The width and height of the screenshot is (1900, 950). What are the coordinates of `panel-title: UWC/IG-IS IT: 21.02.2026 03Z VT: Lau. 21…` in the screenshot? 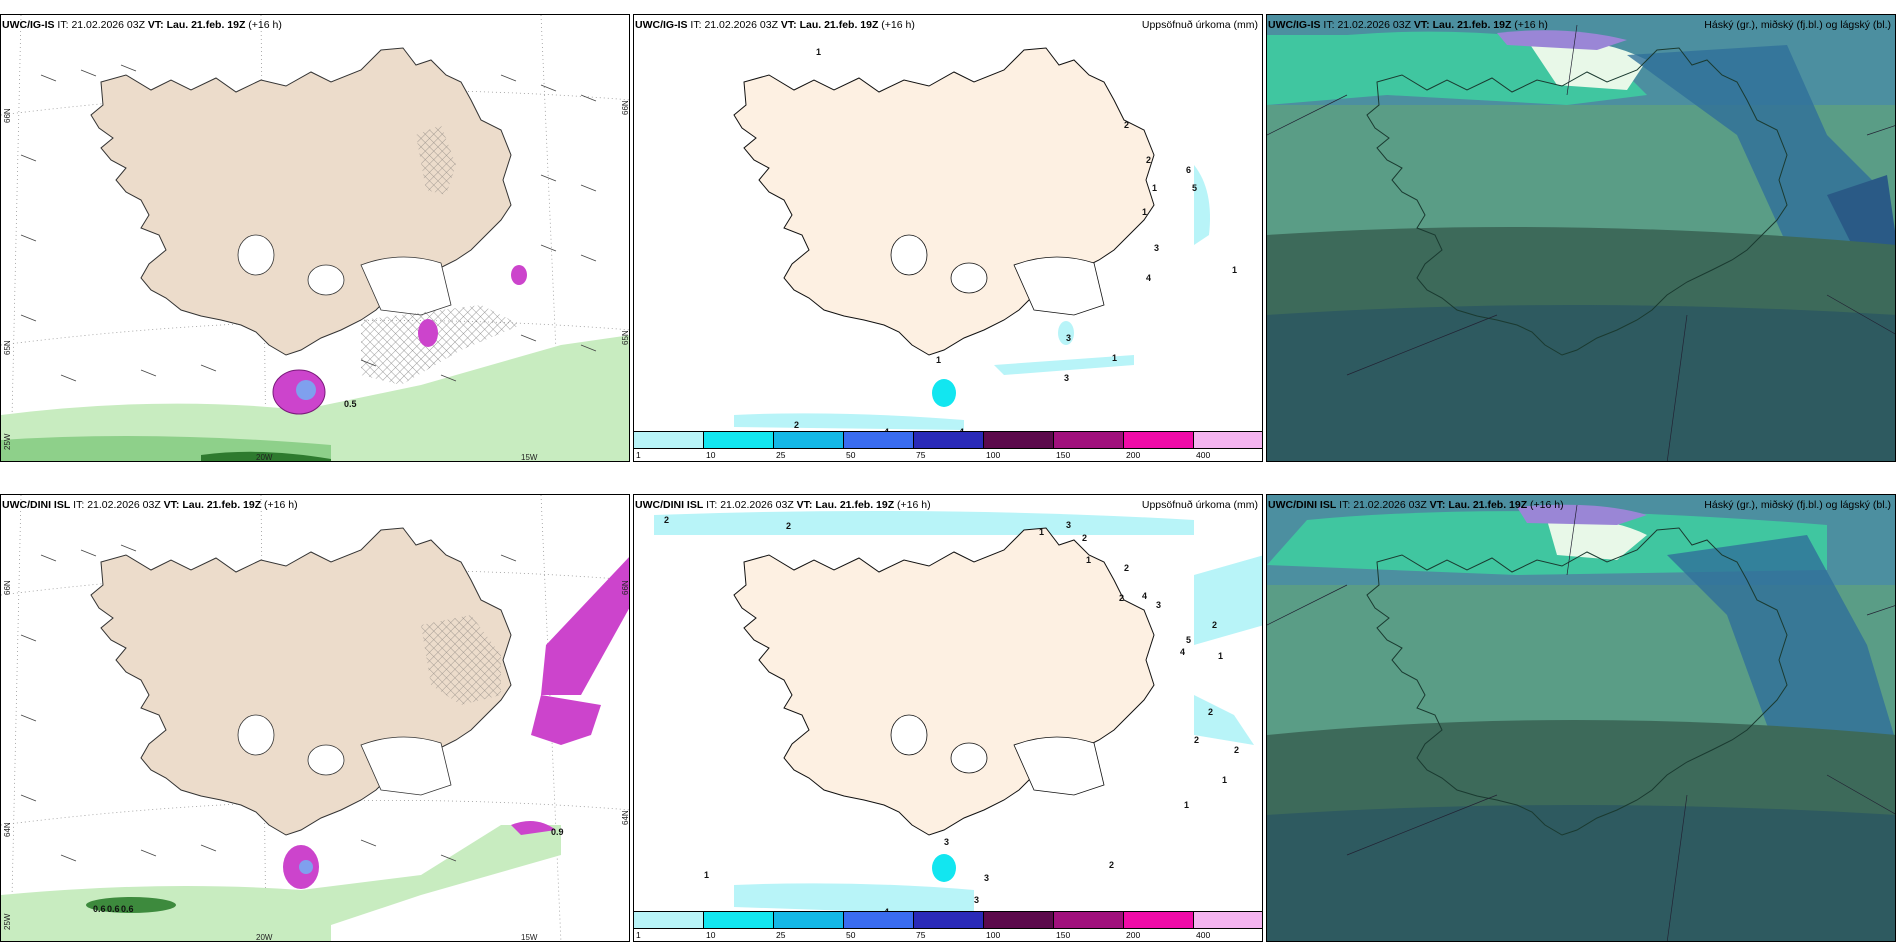 It's located at (1408, 25).